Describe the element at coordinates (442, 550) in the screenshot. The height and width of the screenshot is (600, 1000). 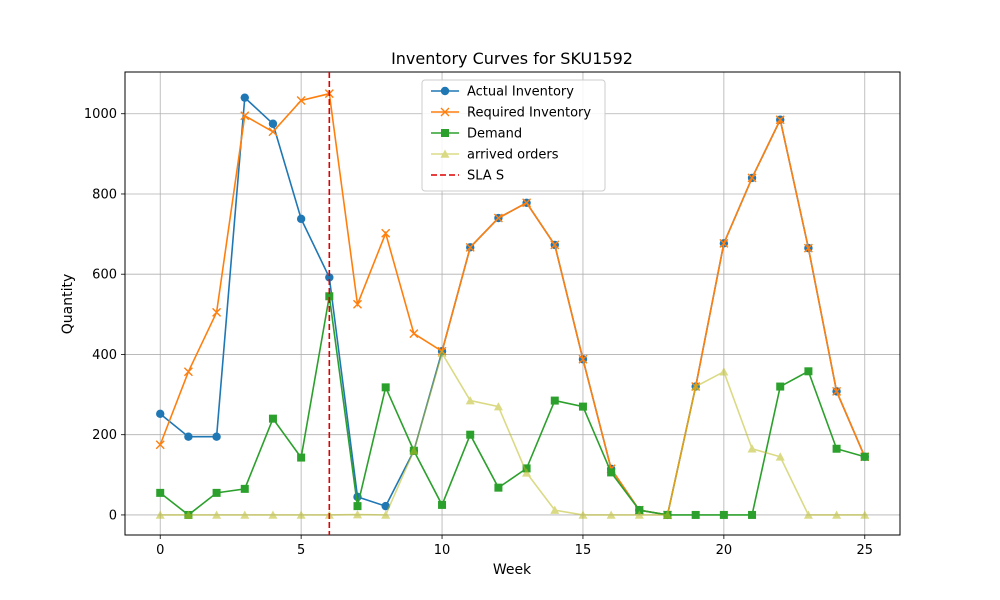
I see `x-tick-label: 10` at that location.